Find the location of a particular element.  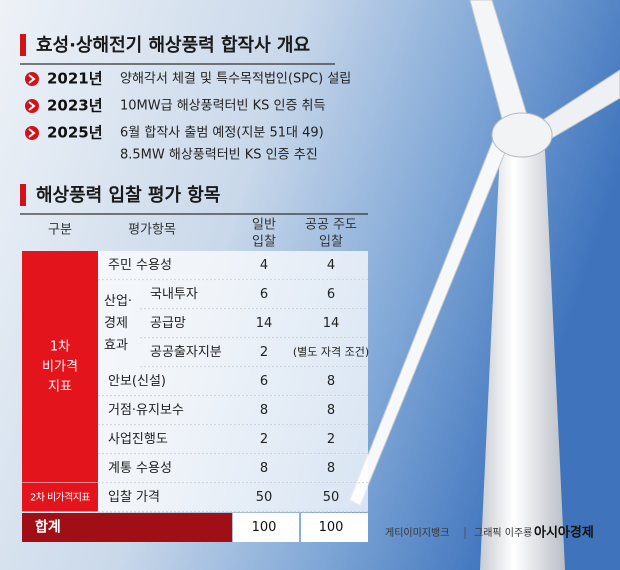

value-public: 6 is located at coordinates (331, 294).